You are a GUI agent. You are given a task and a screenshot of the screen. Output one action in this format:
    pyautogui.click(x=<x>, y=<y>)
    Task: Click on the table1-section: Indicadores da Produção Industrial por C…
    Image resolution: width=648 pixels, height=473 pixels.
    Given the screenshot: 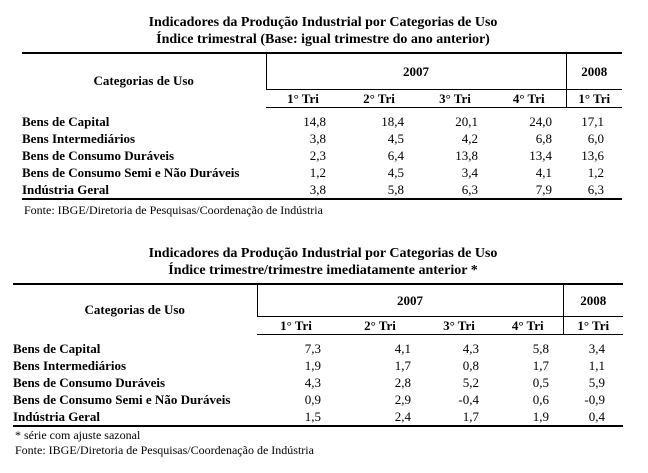 What is the action you would take?
    pyautogui.click(x=323, y=31)
    